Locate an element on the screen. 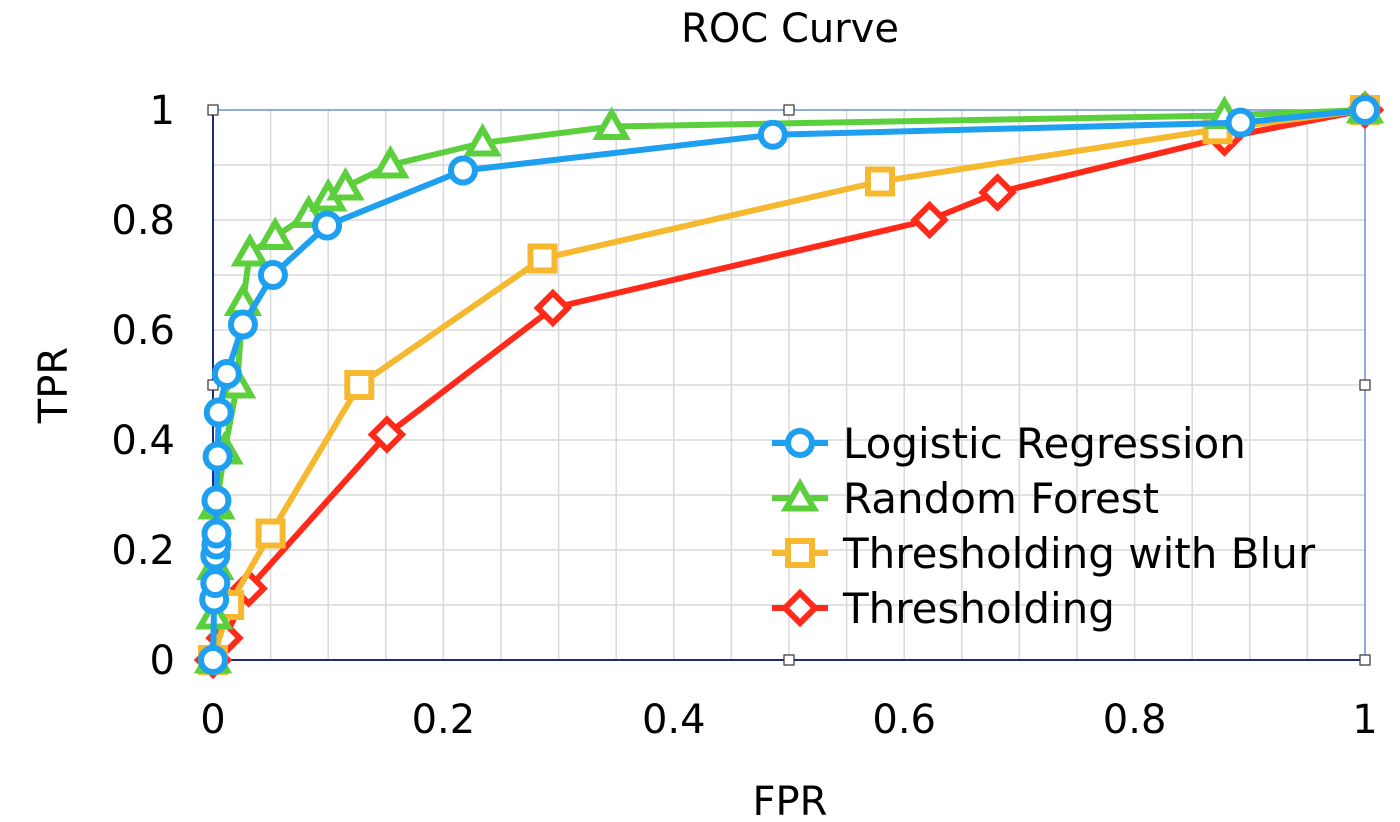  x-tick-label: 0.8 is located at coordinates (1135, 720).